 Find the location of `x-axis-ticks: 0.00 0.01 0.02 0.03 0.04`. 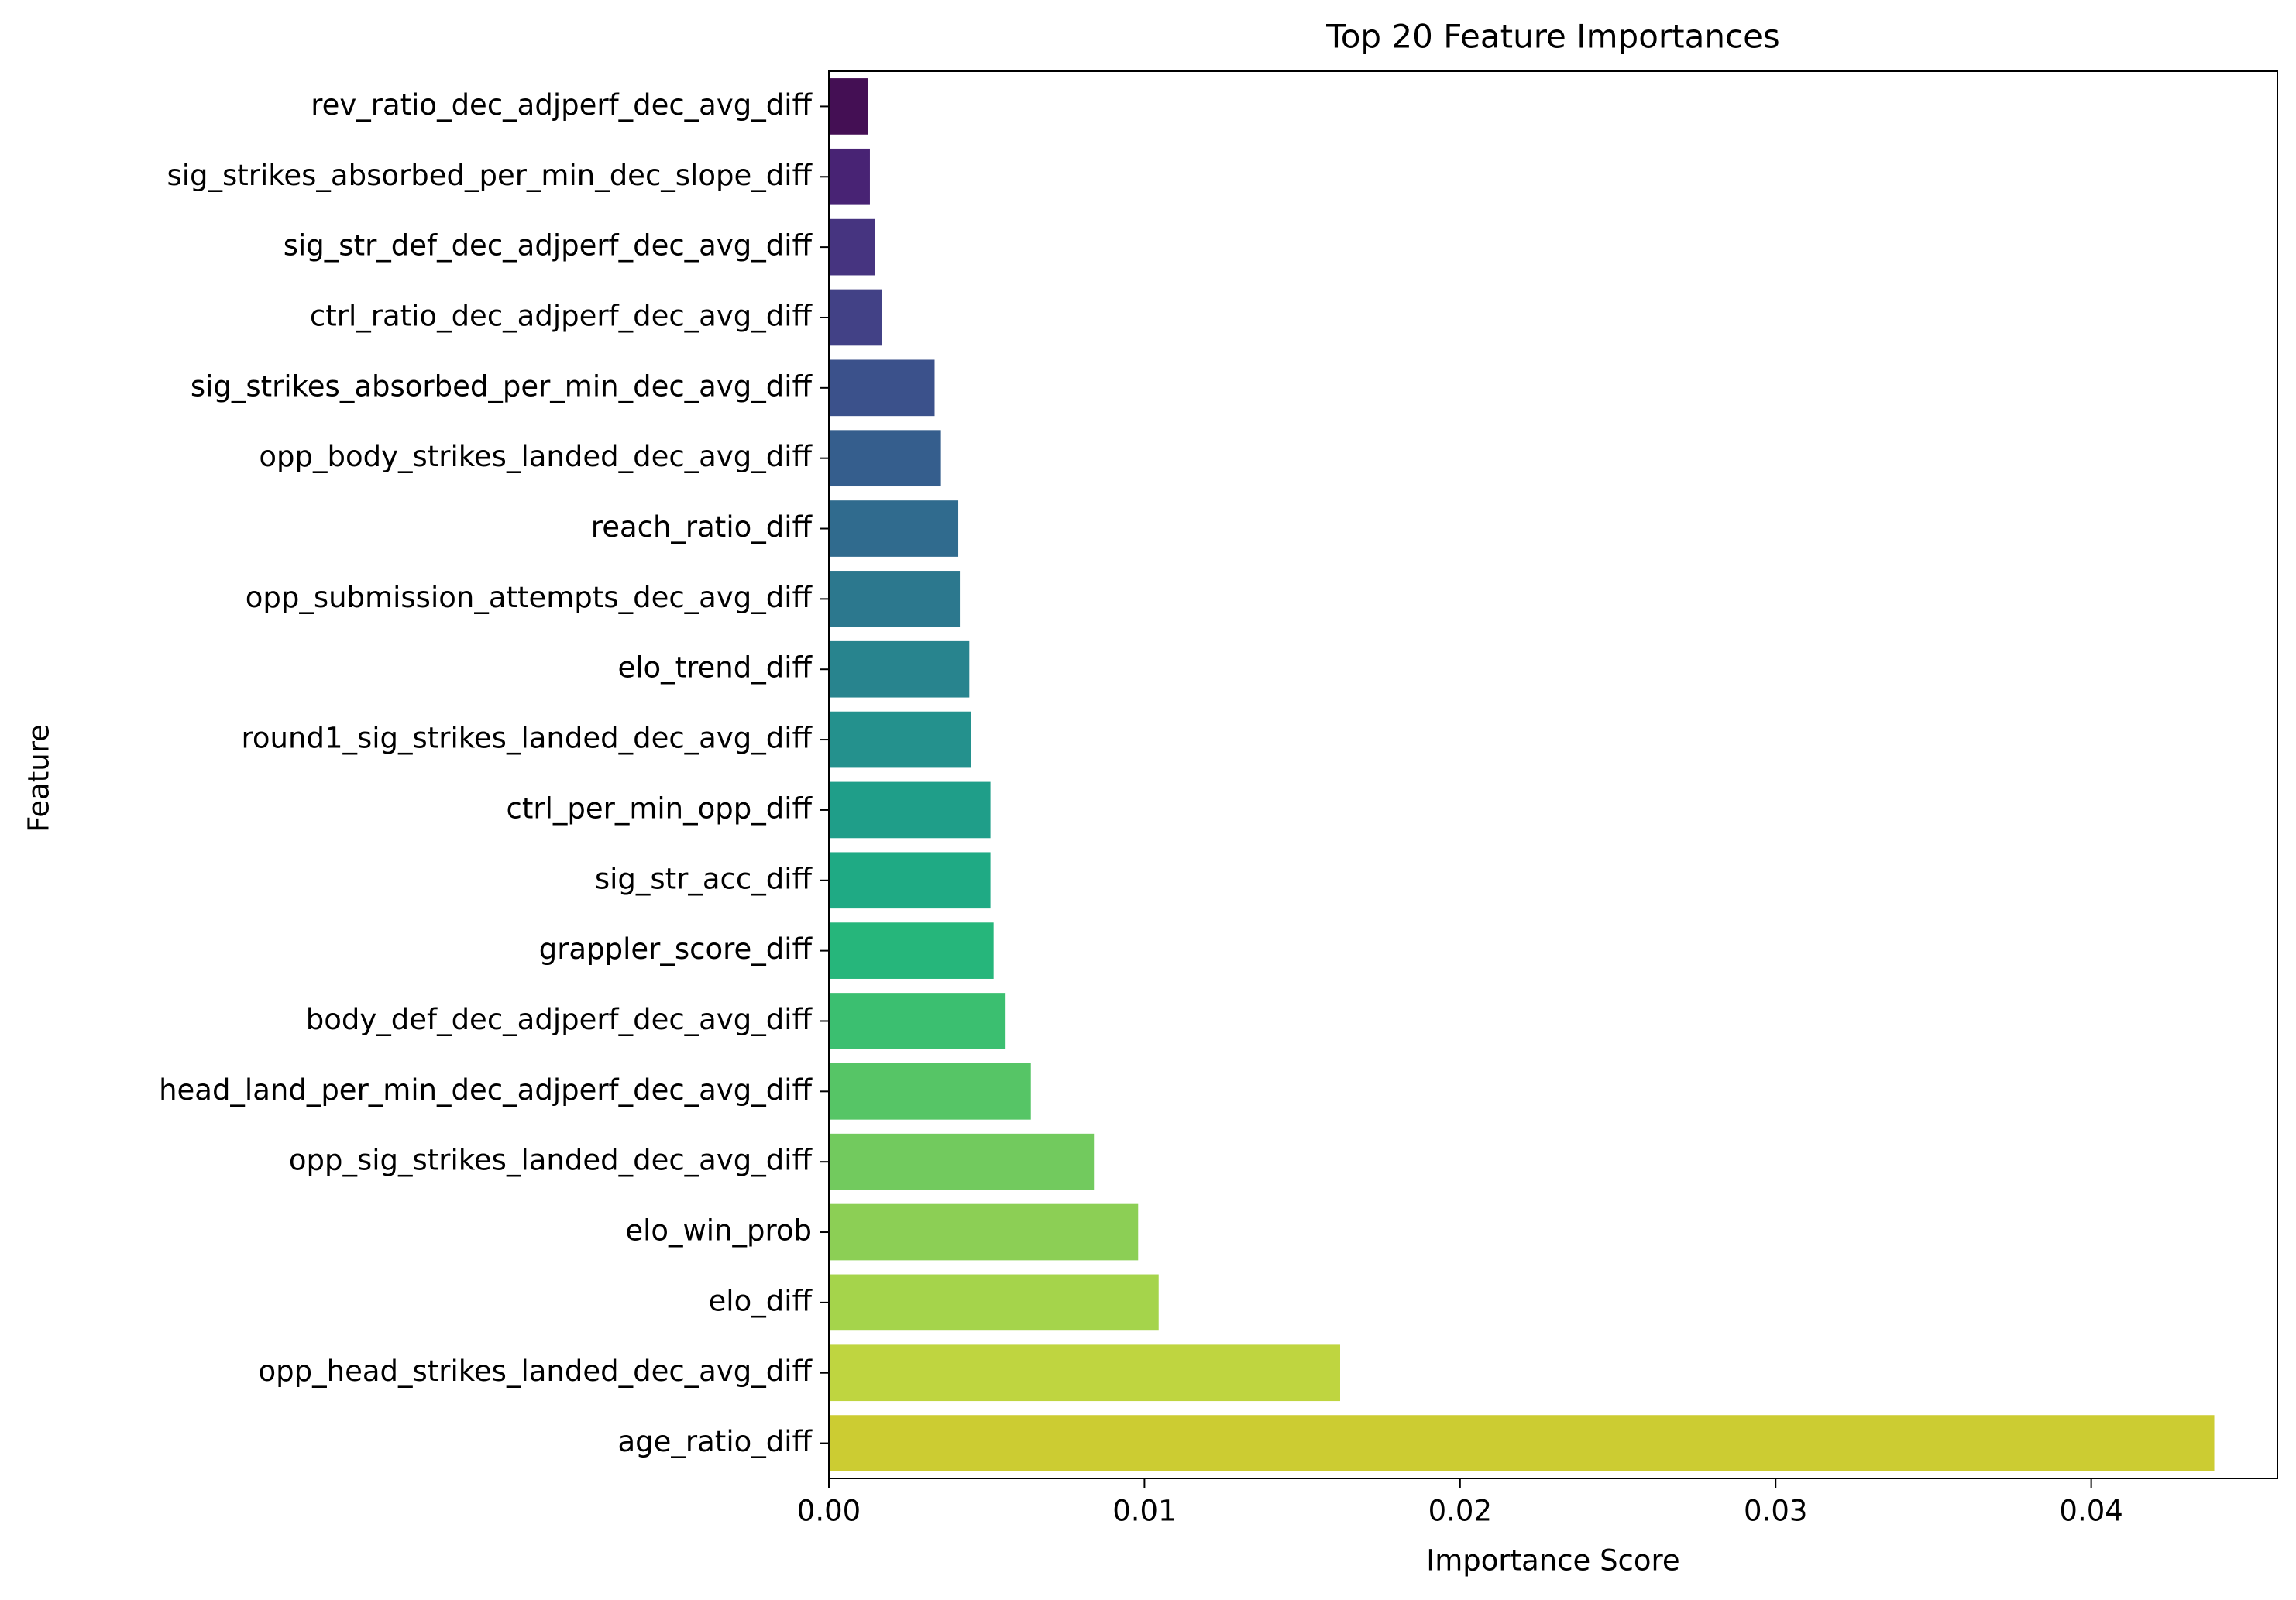

x-axis-ticks: 0.00 0.01 0.02 0.03 0.04 is located at coordinates (1460, 1503).